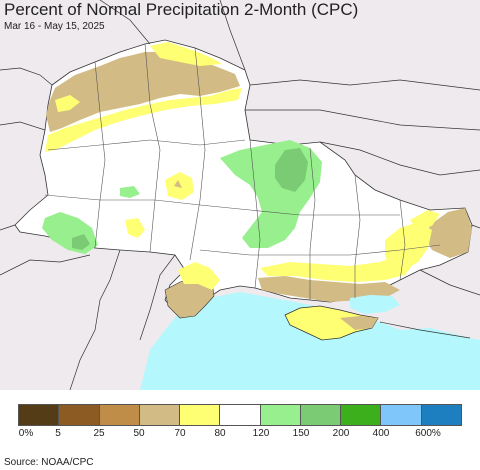 The width and height of the screenshot is (480, 470). I want to click on precip-150-200-northeast, so click(291, 170).